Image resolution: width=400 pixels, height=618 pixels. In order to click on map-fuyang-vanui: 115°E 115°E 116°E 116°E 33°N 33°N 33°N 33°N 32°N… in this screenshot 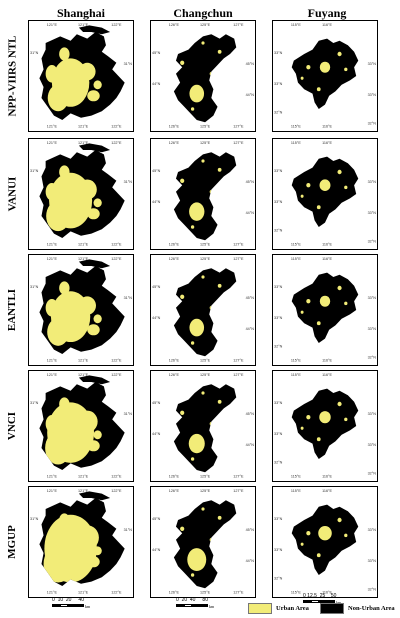, I will do `click(325, 194)`.